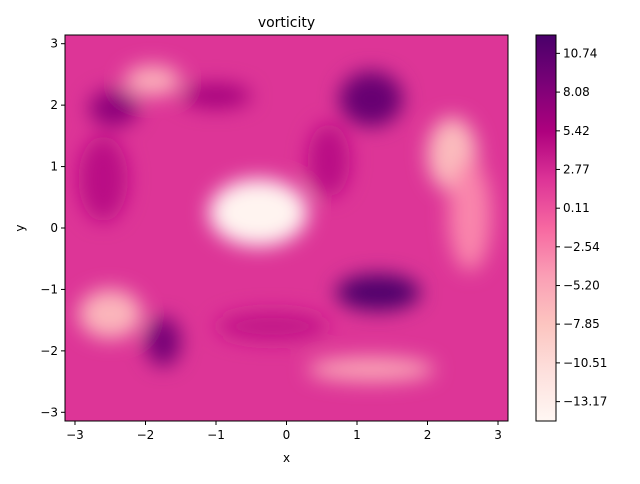  I want to click on y-tick-label: −1, so click(49, 289).